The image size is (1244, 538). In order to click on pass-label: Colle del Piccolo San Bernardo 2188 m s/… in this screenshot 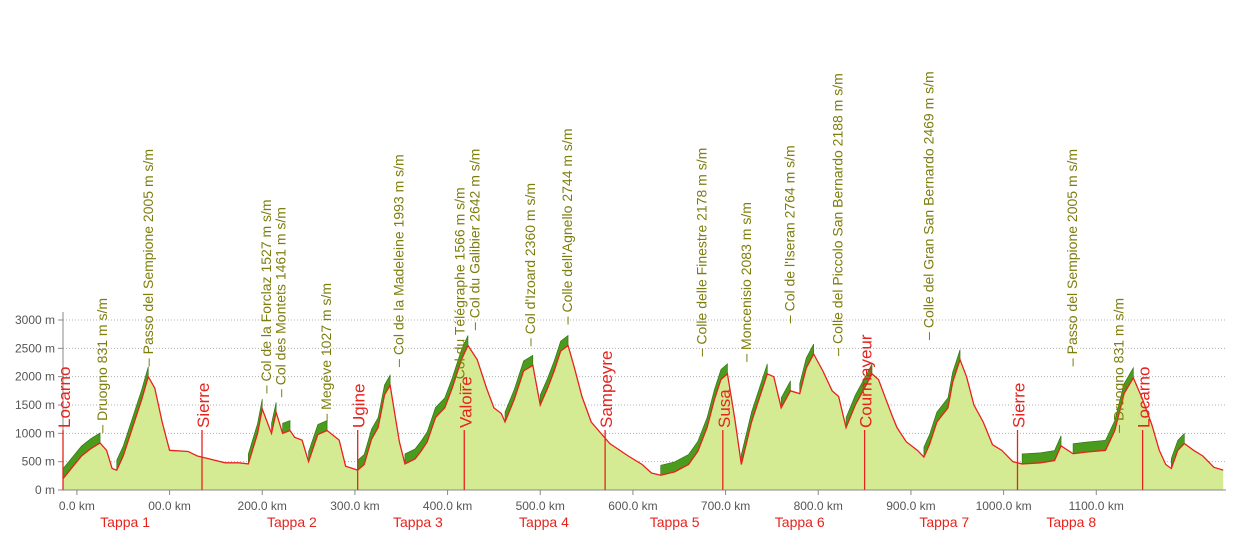, I will do `click(838, 208)`.